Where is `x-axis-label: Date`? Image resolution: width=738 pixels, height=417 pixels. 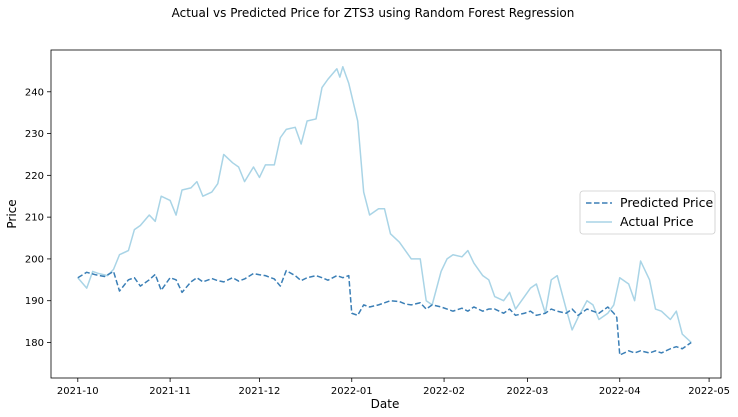 x-axis-label: Date is located at coordinates (385, 404).